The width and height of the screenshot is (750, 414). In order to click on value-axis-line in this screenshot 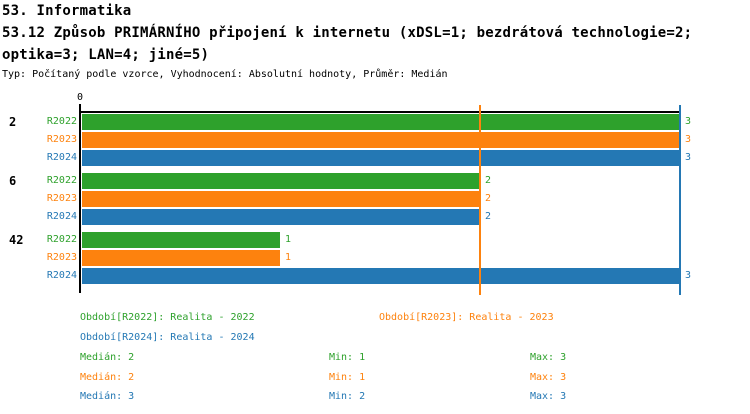, I will do `click(380, 112)`.